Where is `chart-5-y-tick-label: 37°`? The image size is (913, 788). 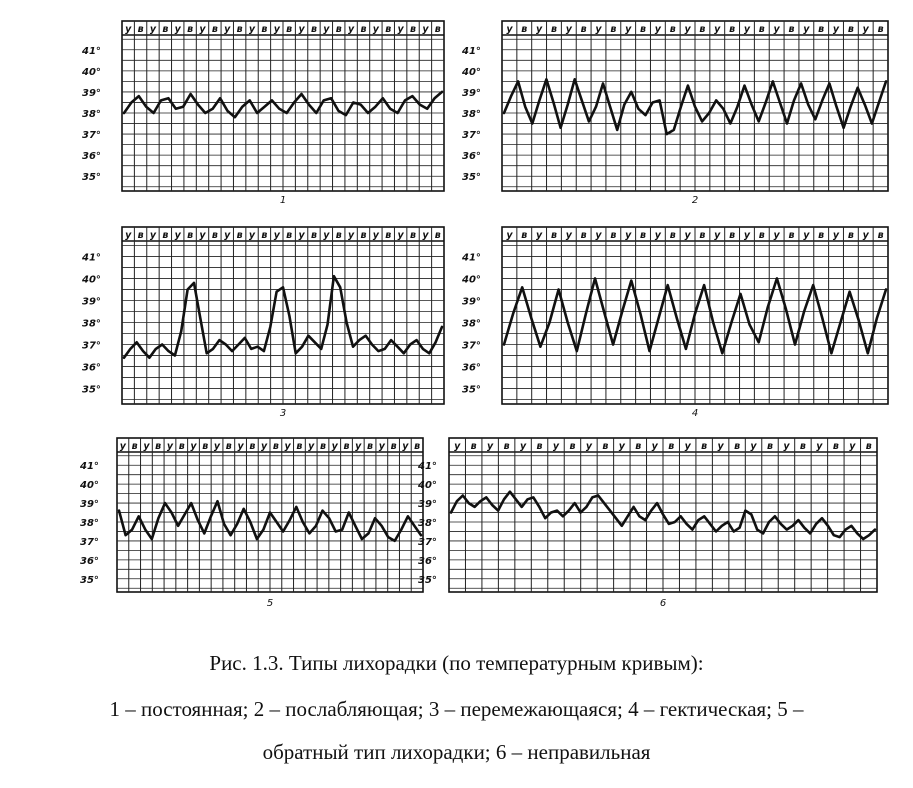
chart-5-y-tick-label: 37° is located at coordinates (89, 542).